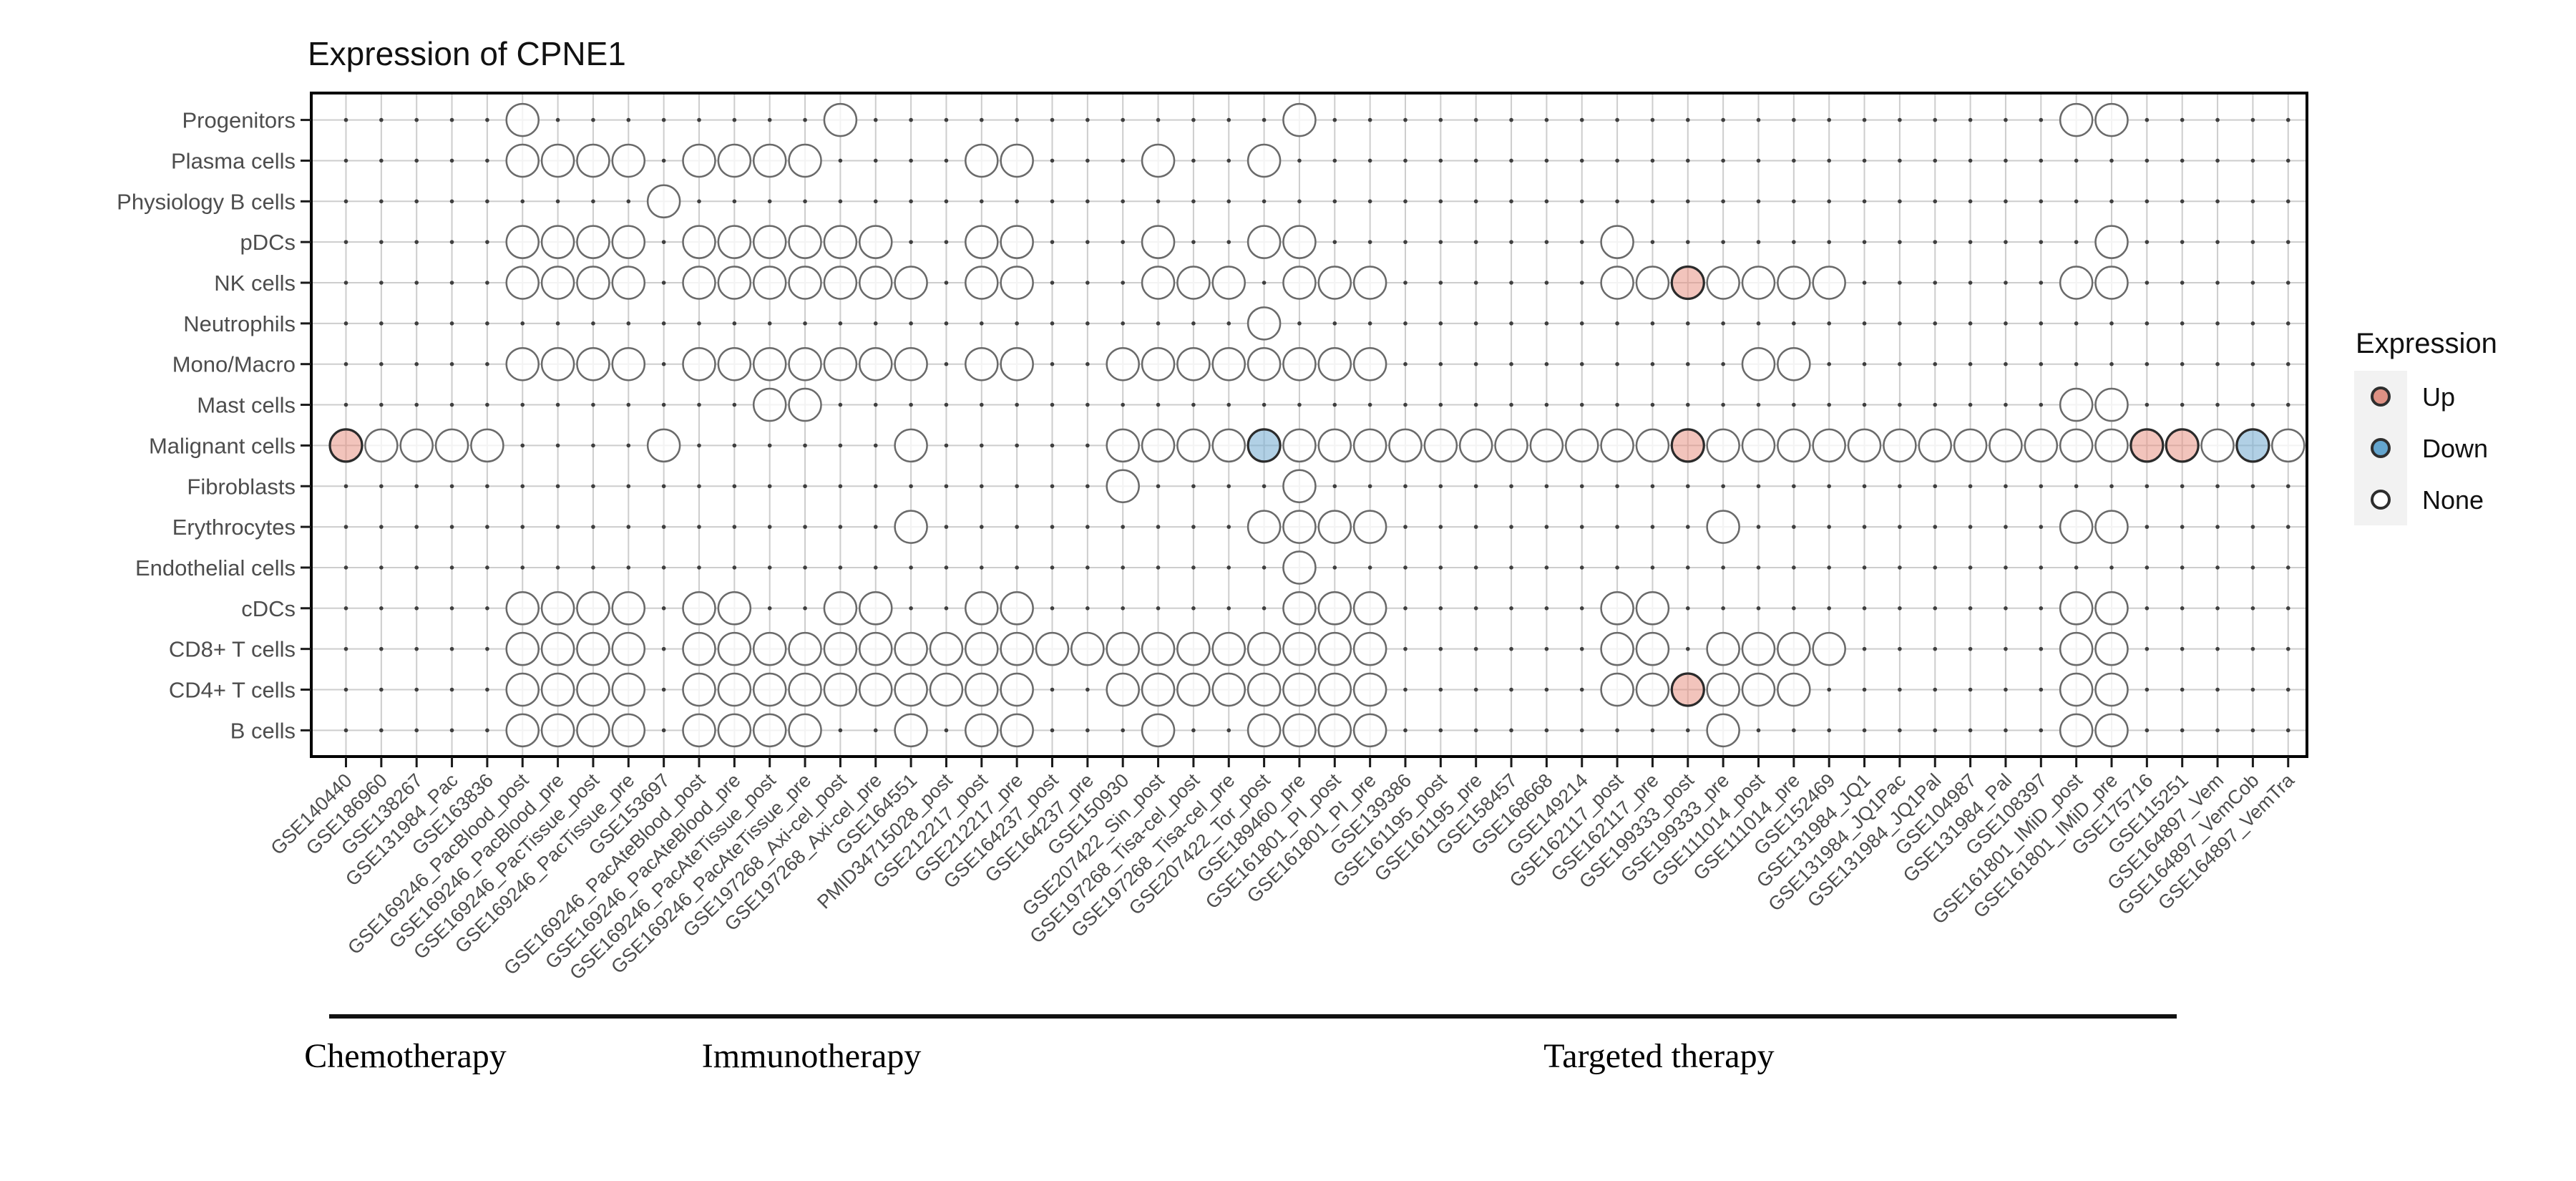 This screenshot has width=2576, height=1181. I want to click on y-axis-label: Physiology B cells, so click(206, 201).